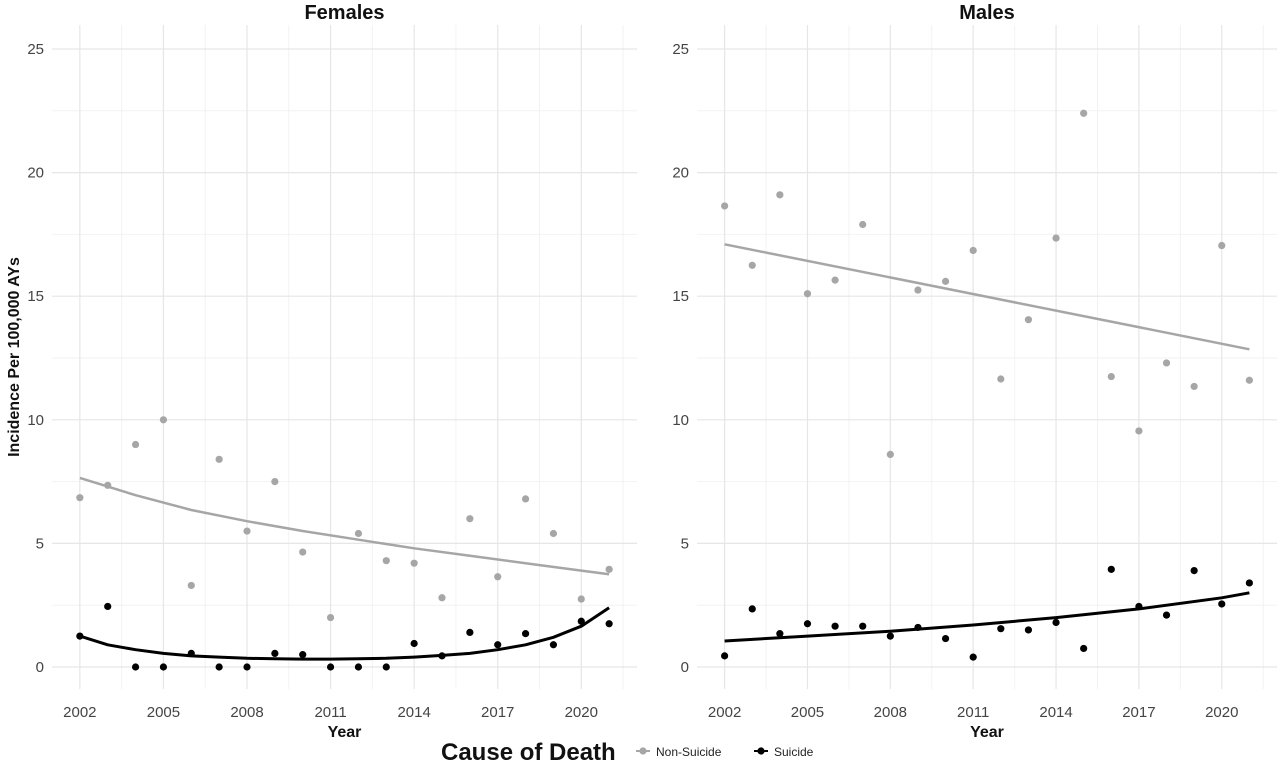  Describe the element at coordinates (890, 712) in the screenshot. I see `x-tick-label: 2008` at that location.